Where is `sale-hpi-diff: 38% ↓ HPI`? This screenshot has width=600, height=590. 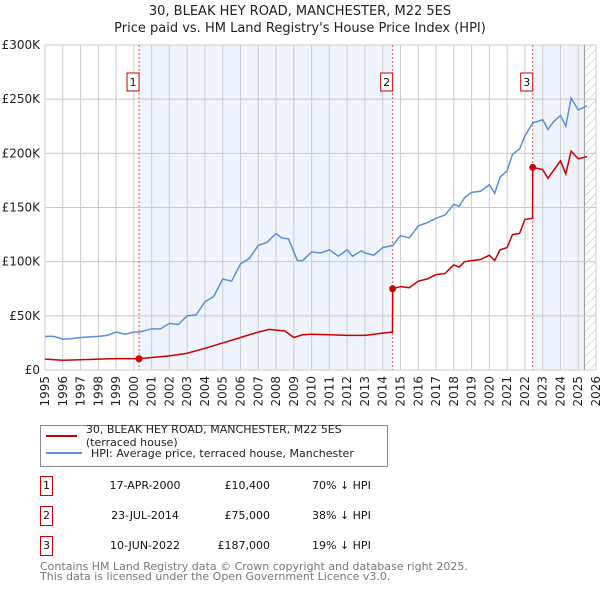 sale-hpi-diff: 38% ↓ HPI is located at coordinates (341, 515).